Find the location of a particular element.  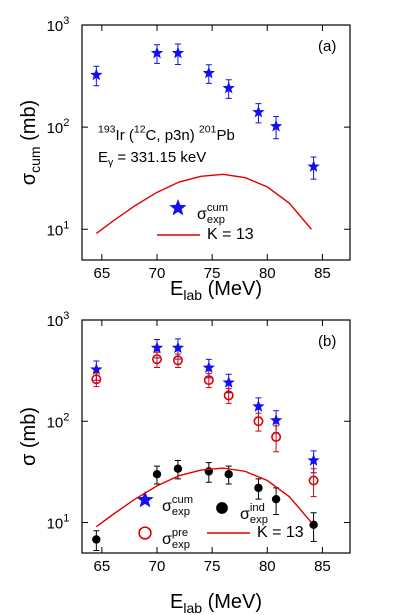

y-axis-label: σ (mb) is located at coordinates (29, 436).